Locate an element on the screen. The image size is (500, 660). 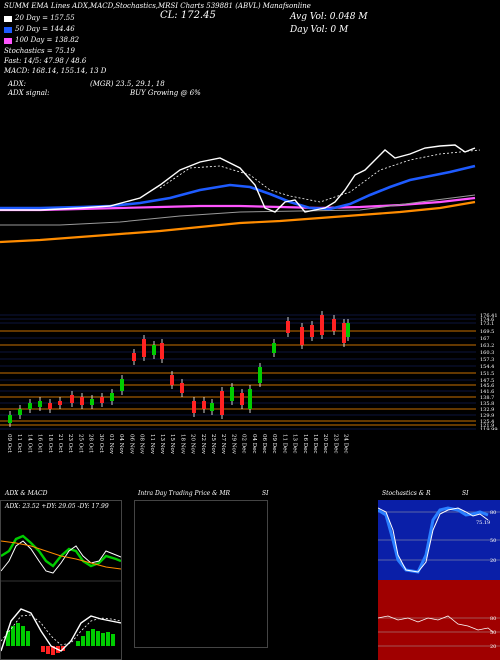
date-label: 09 Dec is located at coordinates (274, 444).